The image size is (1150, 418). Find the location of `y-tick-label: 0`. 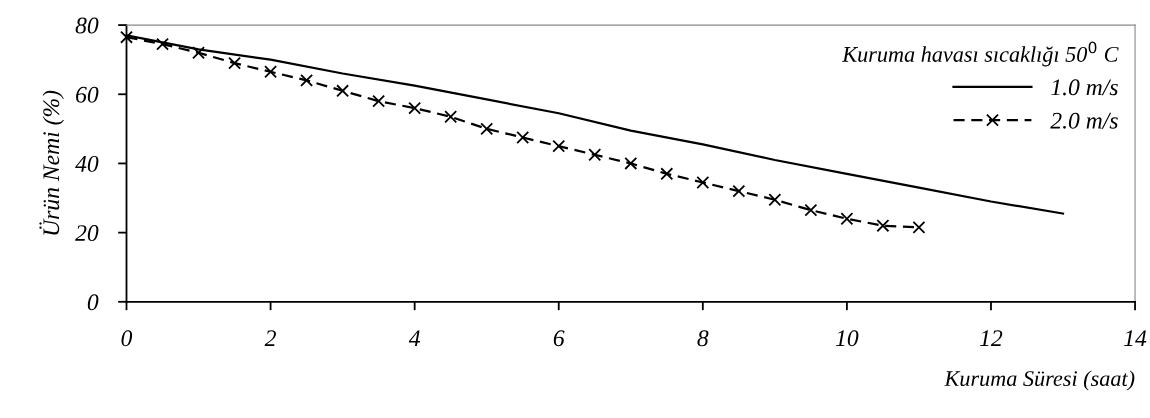

y-tick-label: 0 is located at coordinates (93, 302).